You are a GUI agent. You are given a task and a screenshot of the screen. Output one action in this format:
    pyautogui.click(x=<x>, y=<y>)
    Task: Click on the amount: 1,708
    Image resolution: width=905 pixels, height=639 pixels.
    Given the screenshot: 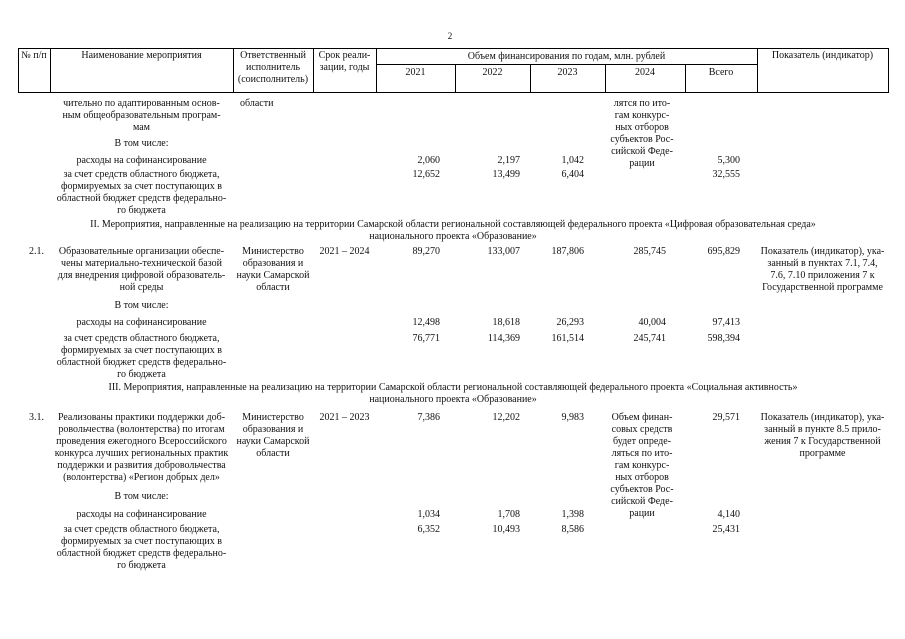 What is the action you would take?
    pyautogui.click(x=509, y=514)
    